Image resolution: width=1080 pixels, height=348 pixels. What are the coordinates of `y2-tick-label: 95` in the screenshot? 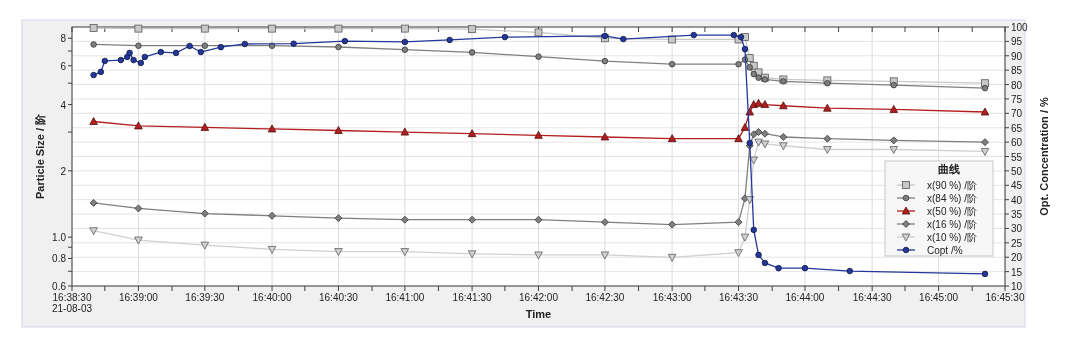 It's located at (1017, 42).